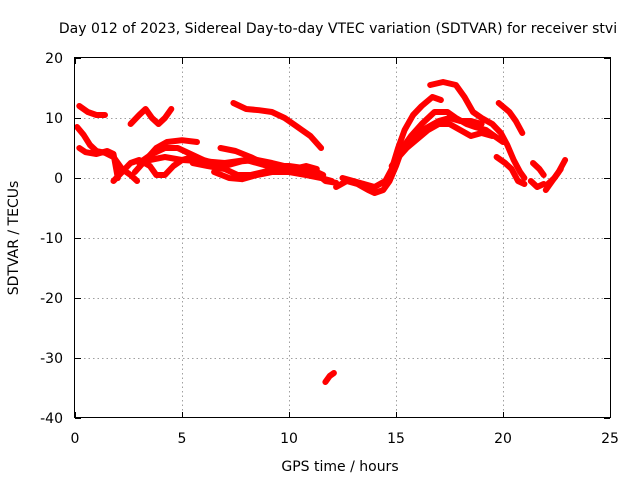  Describe the element at coordinates (54, 119) in the screenshot. I see `y-tick-label: 10` at that location.